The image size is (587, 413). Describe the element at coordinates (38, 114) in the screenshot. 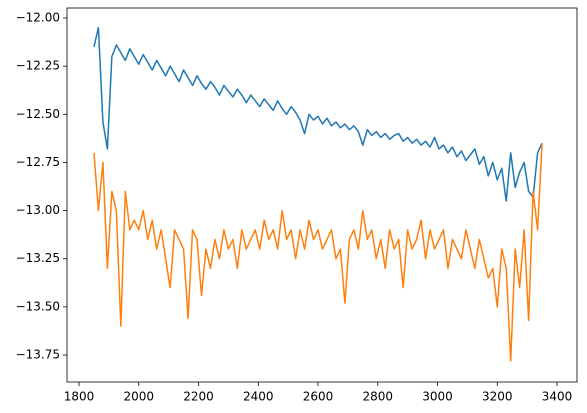

I see `y-tick-label: −12.50` at that location.